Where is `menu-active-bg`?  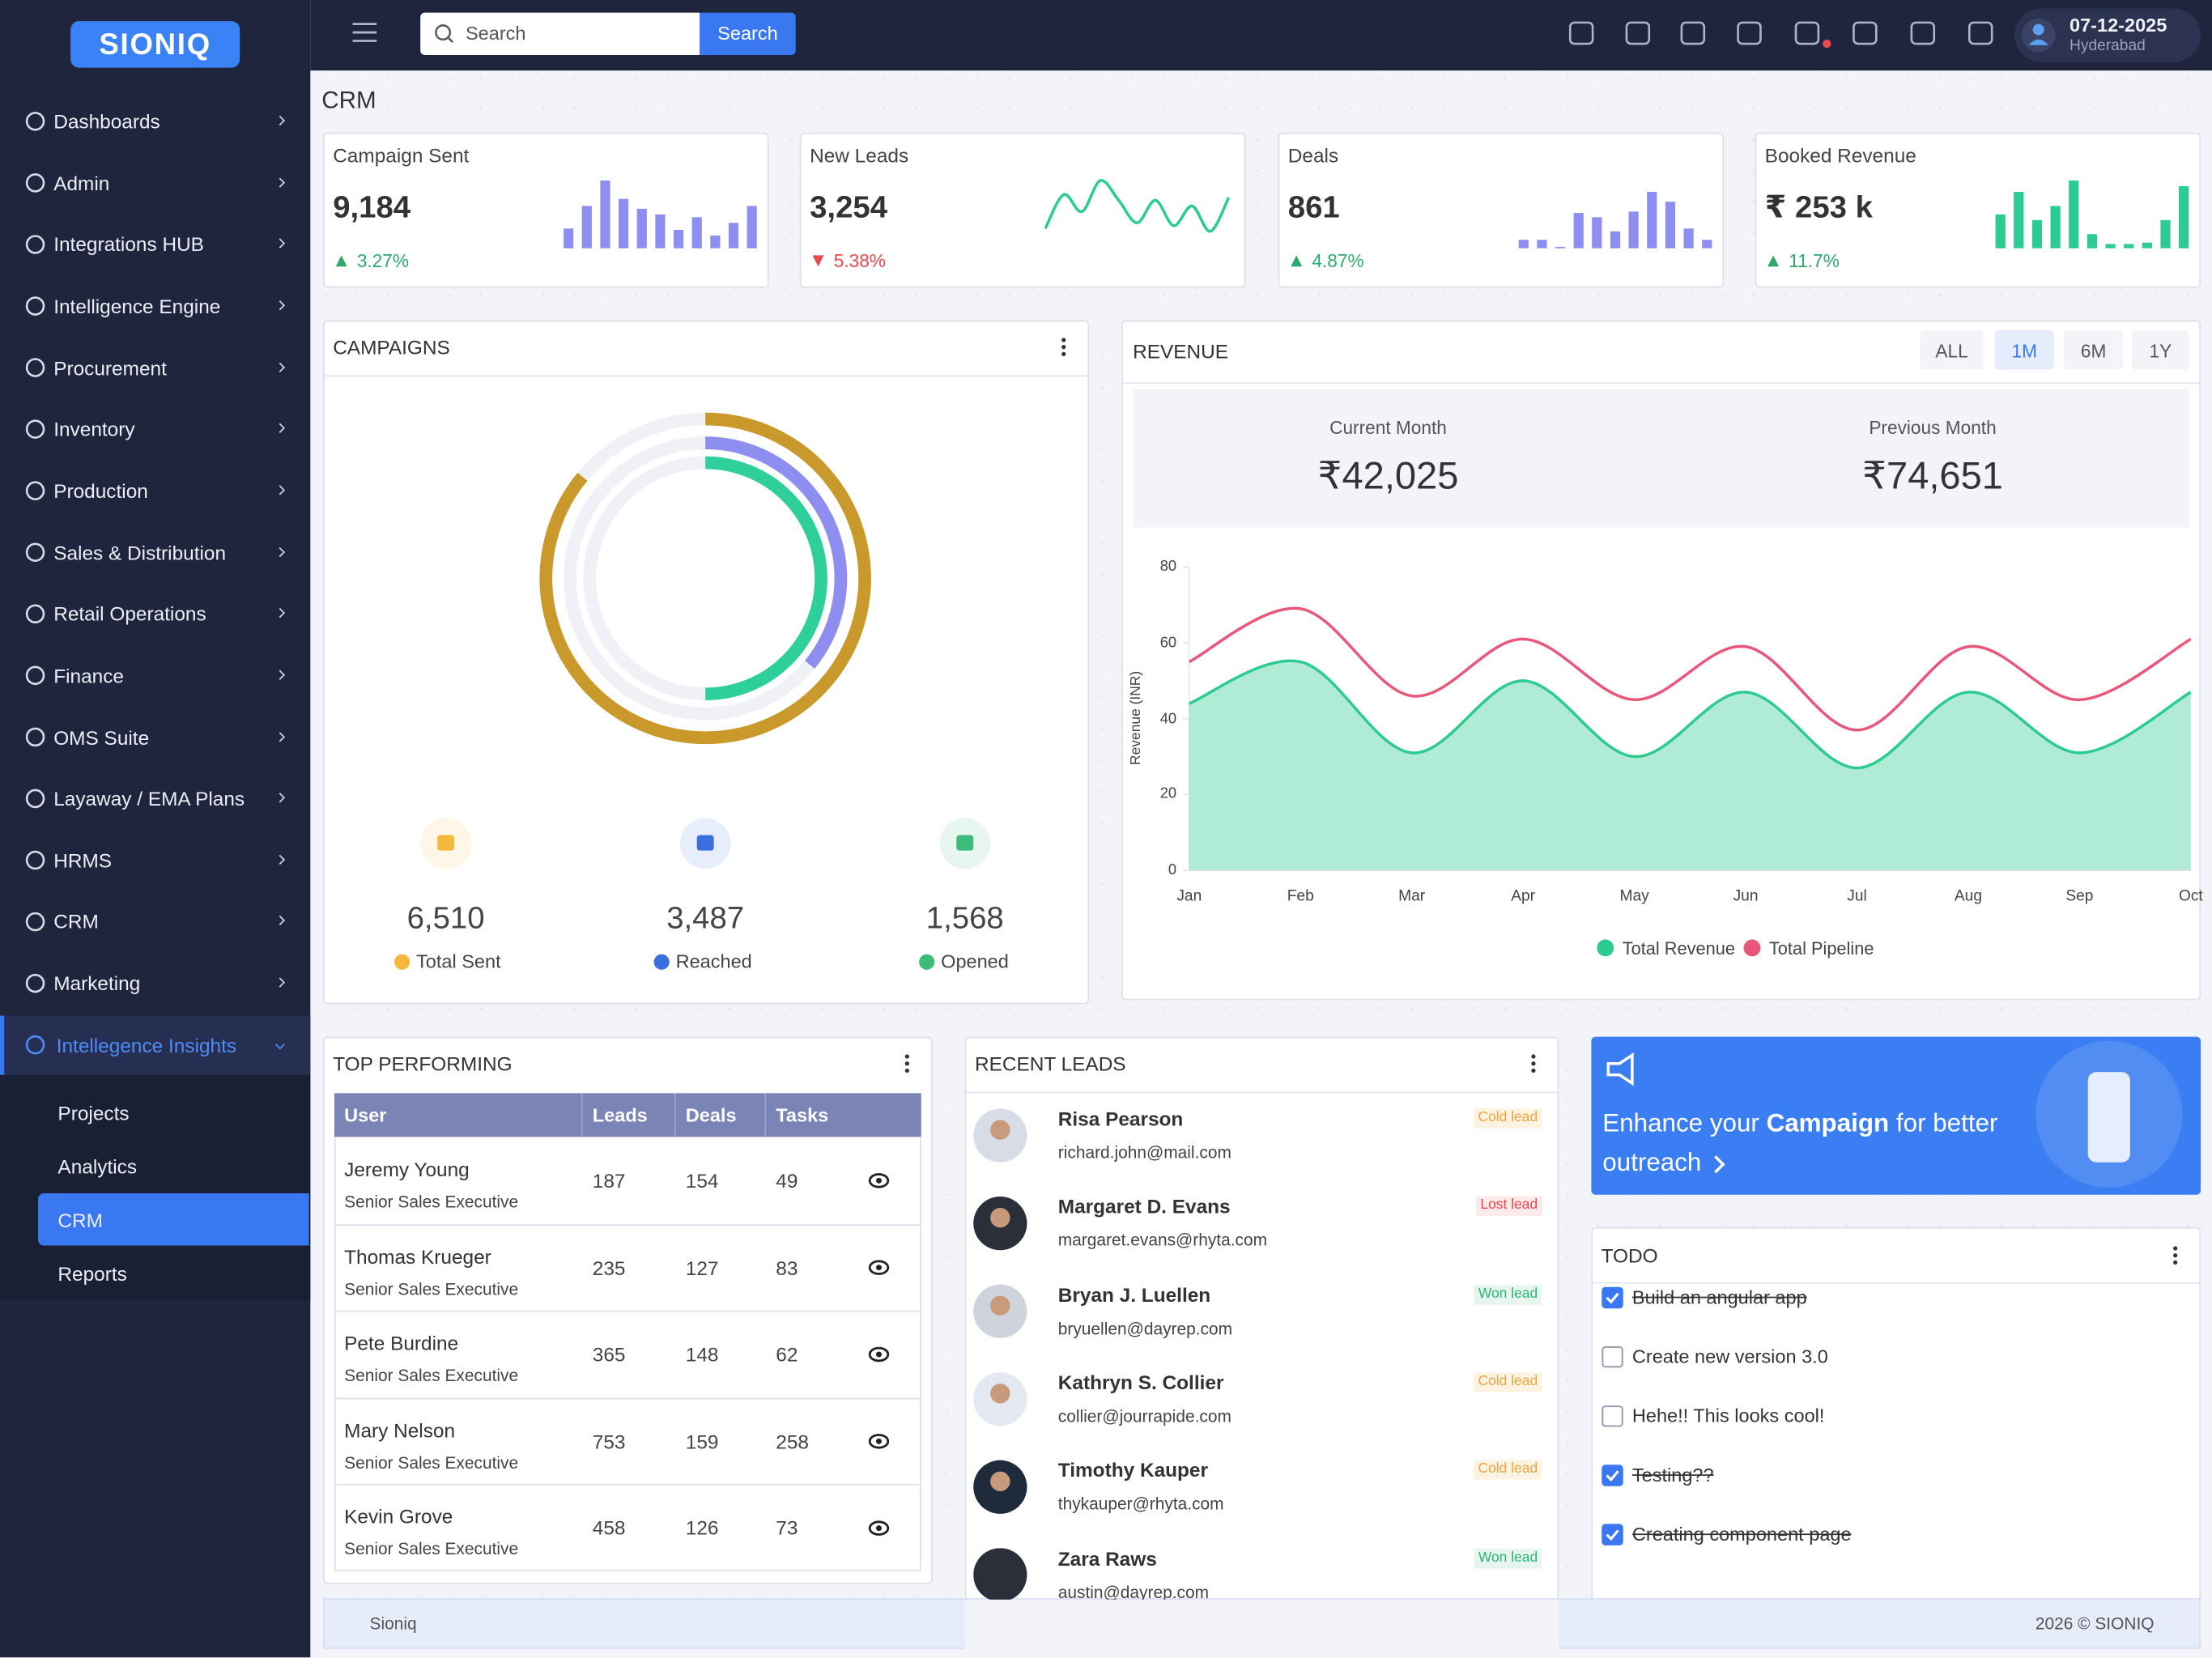 menu-active-bg is located at coordinates (156, 1045).